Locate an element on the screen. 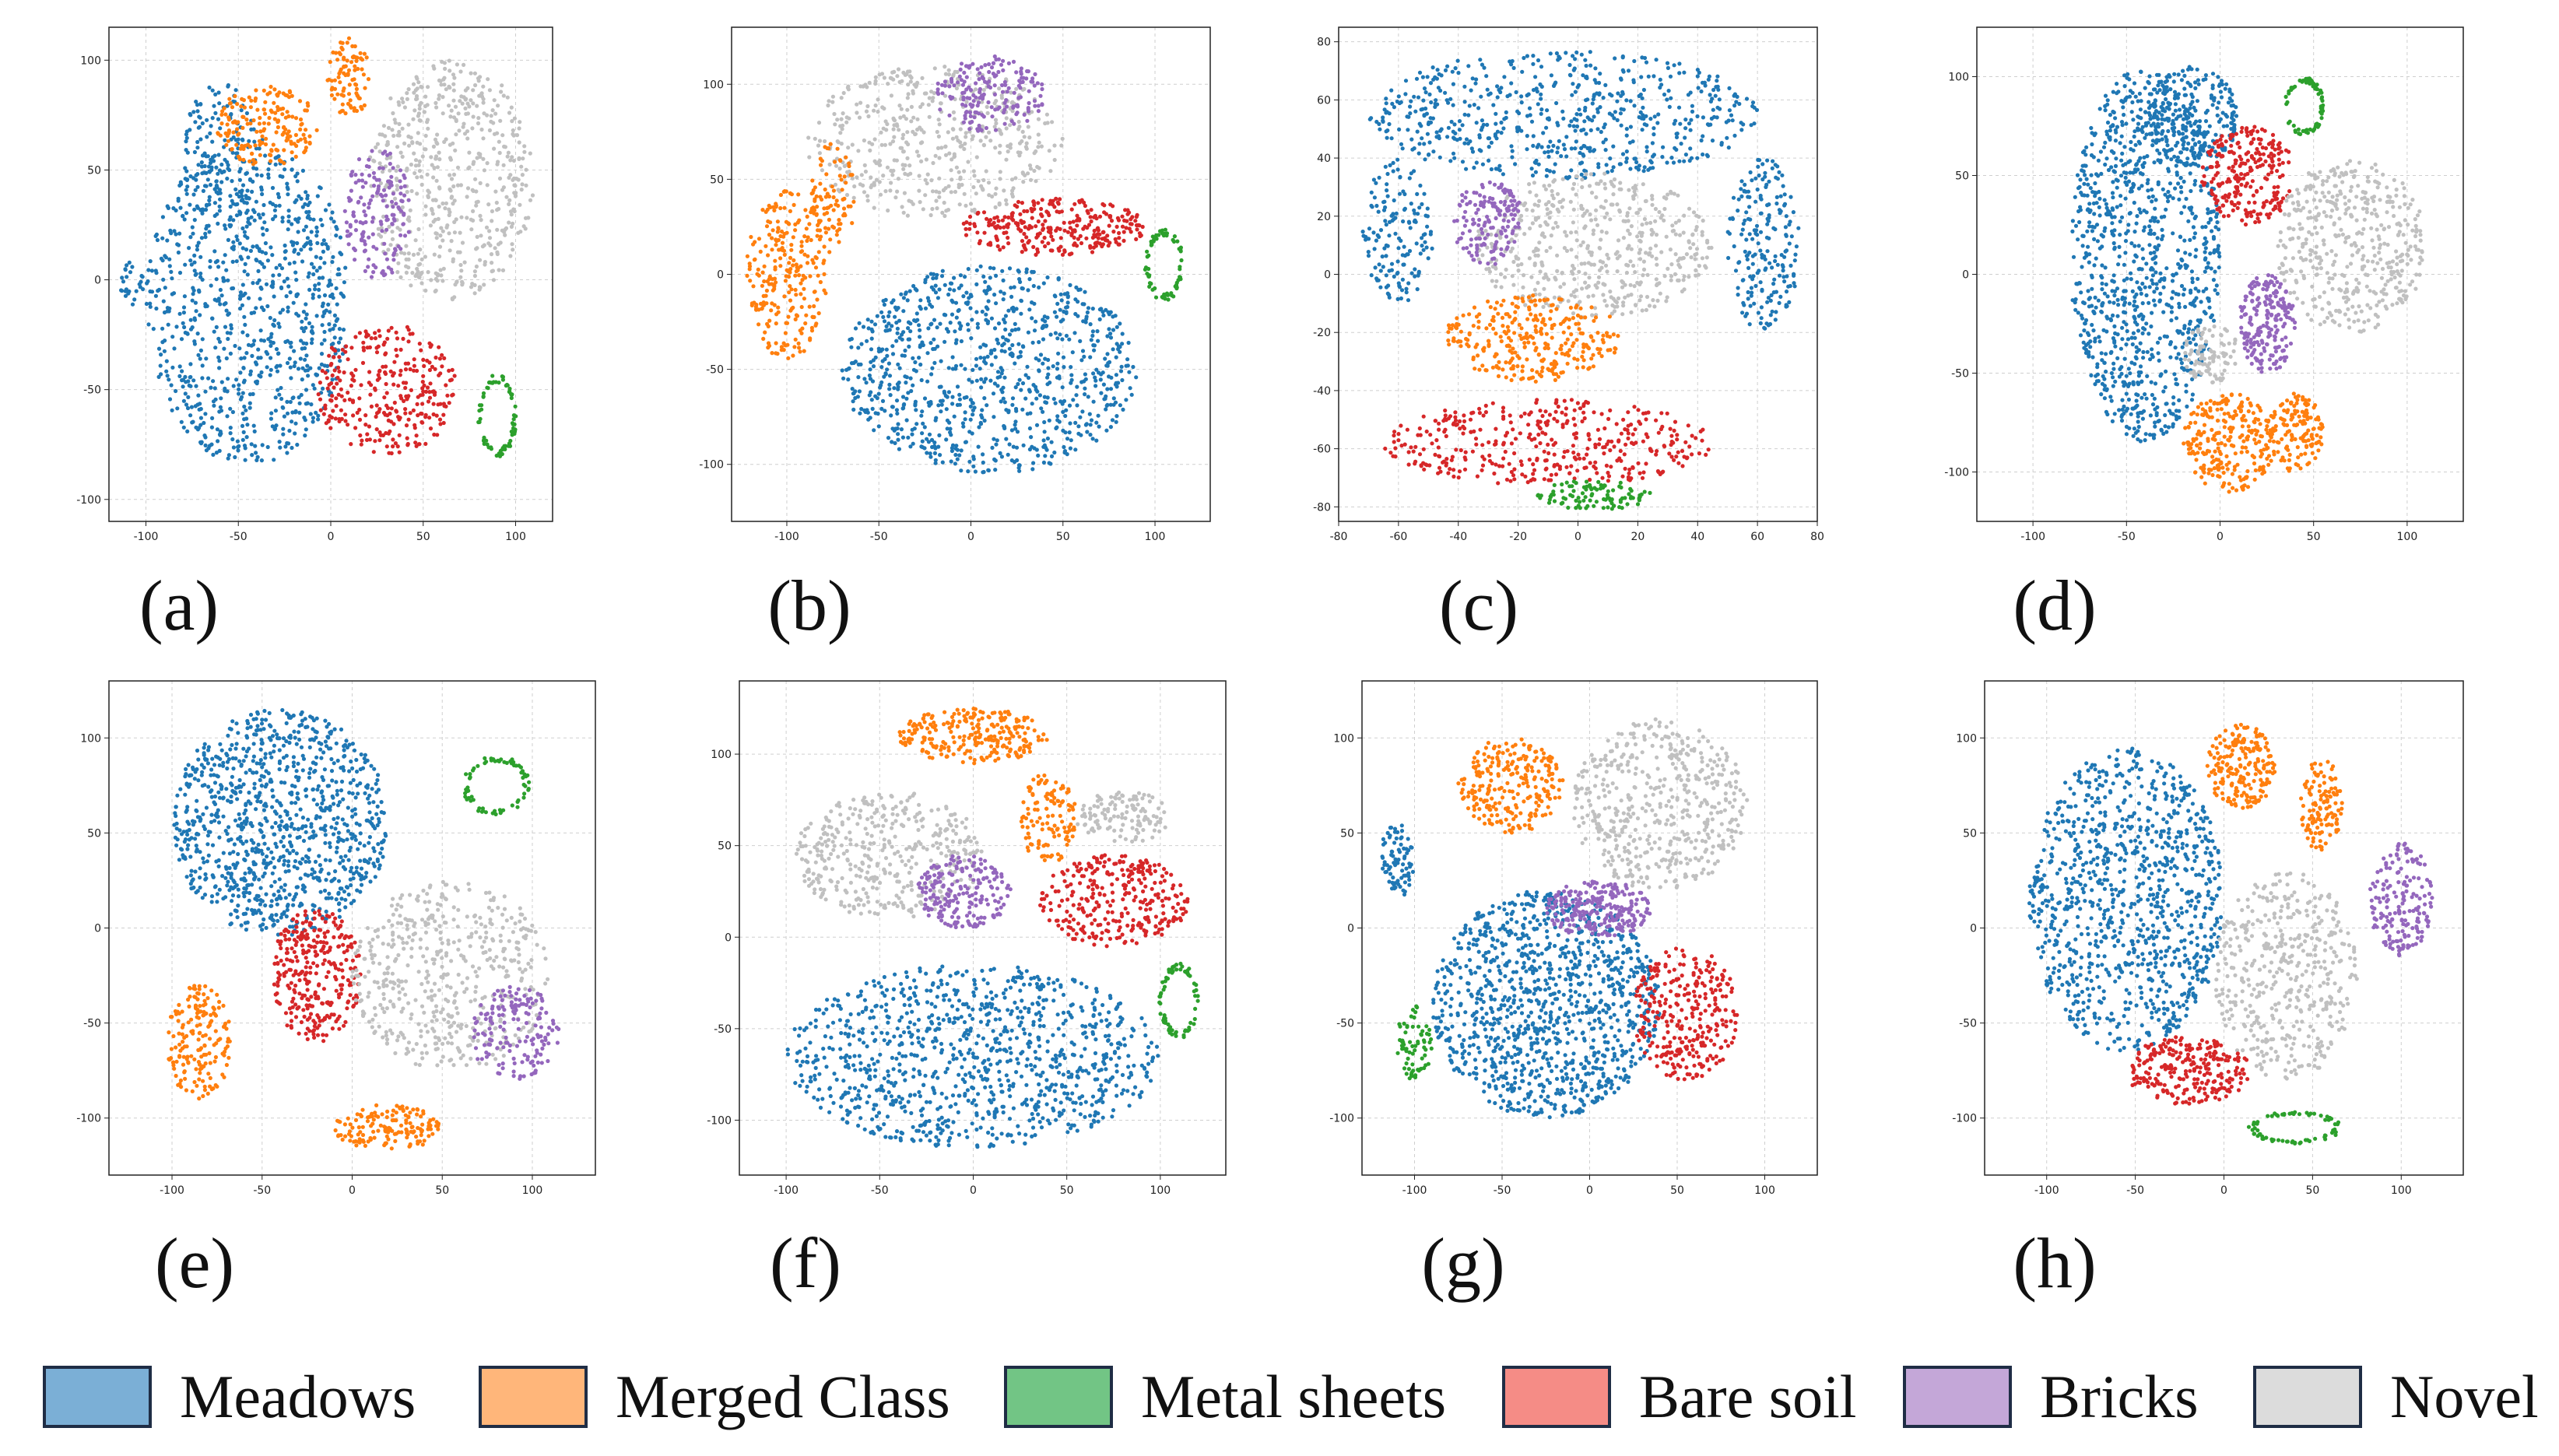  x-tick-label: 50 is located at coordinates (423, 537).